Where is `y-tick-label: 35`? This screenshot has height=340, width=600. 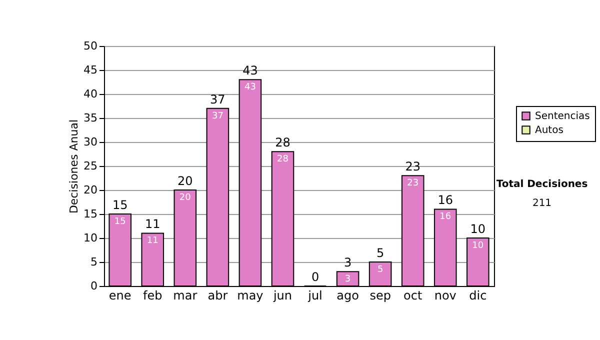 y-tick-label: 35 is located at coordinates (91, 118).